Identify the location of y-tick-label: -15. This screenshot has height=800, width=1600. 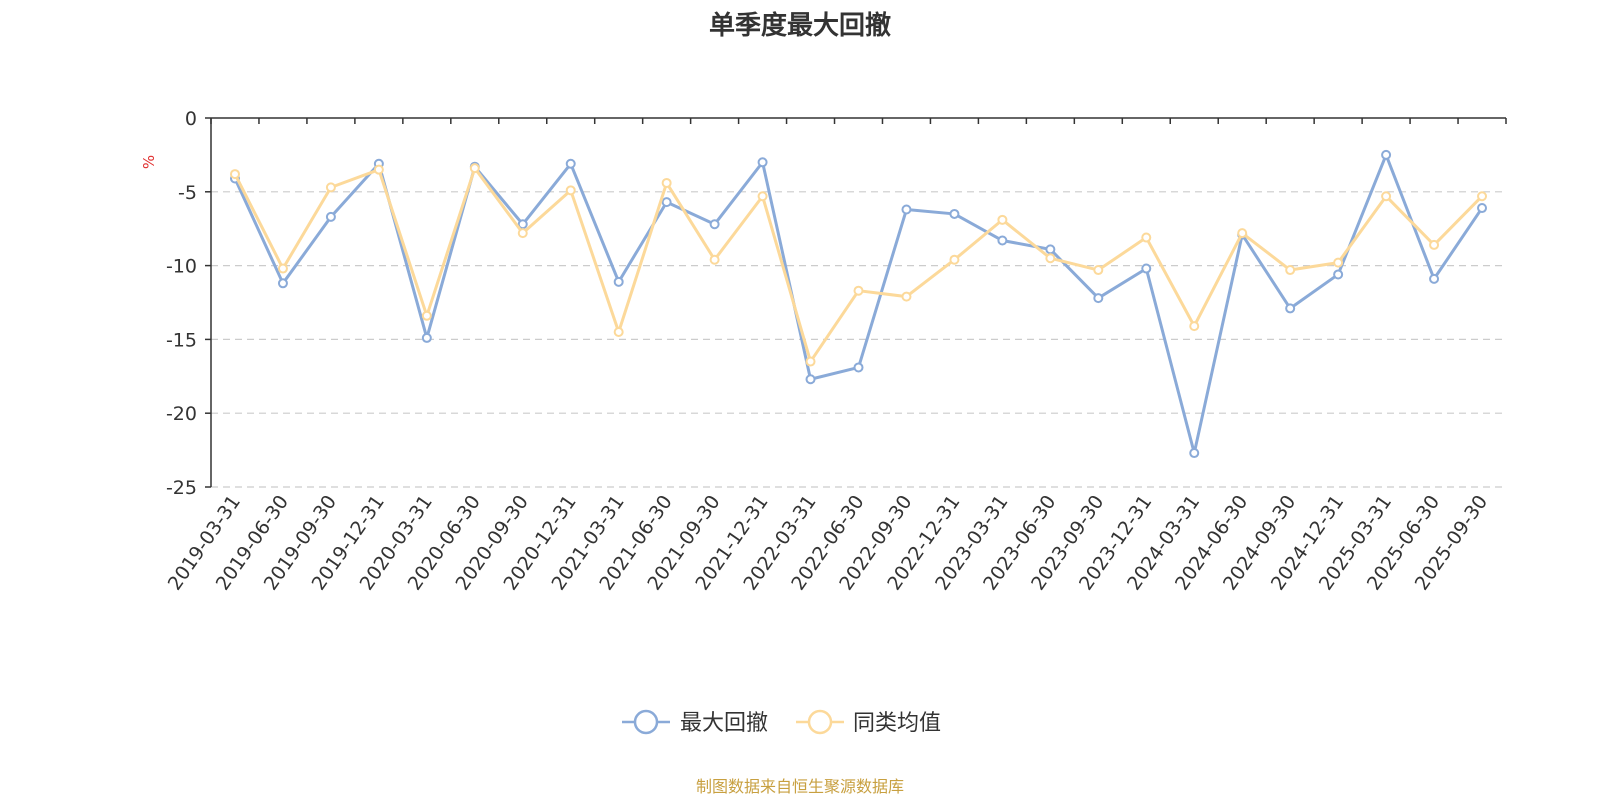
(181, 340).